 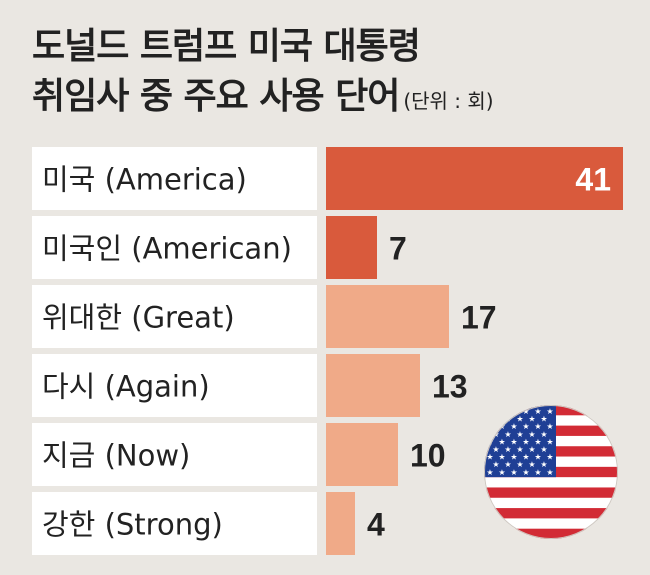 I want to click on title-line-1: 도널드 트럼프 미국 대통령, so click(x=226, y=46).